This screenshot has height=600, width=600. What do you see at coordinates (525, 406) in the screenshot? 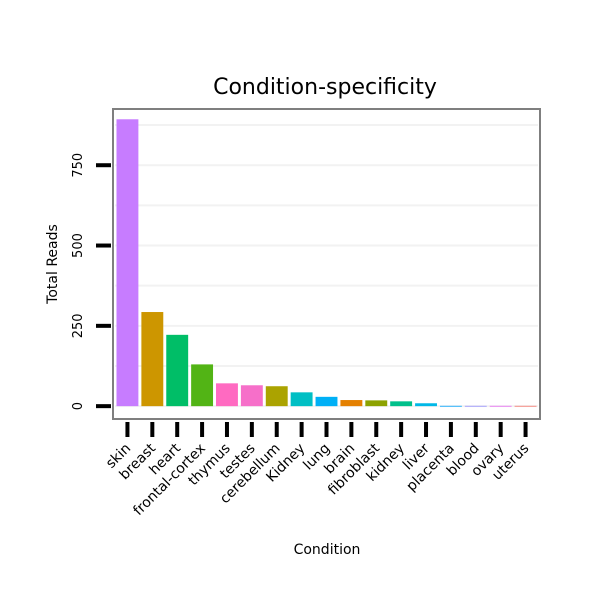
I see `bar-uterus` at bounding box center [525, 406].